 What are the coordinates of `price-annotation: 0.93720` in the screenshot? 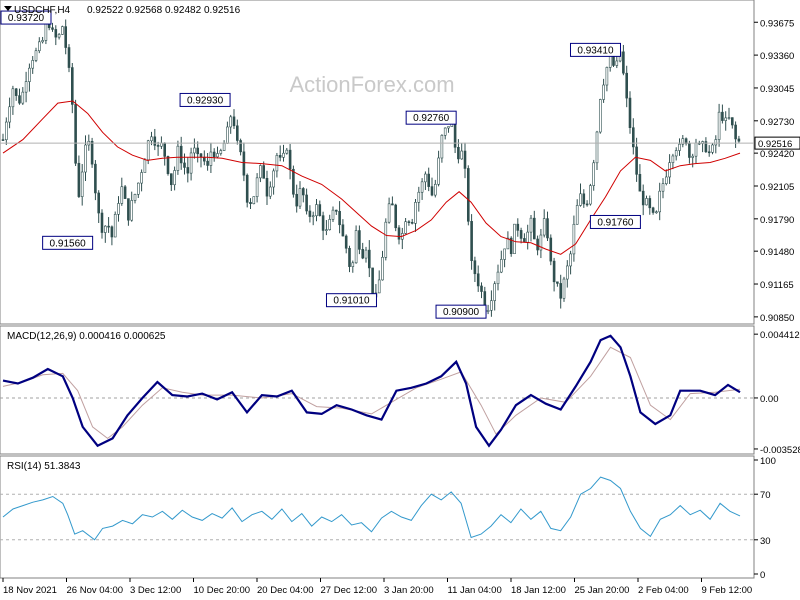 It's located at (26, 17).